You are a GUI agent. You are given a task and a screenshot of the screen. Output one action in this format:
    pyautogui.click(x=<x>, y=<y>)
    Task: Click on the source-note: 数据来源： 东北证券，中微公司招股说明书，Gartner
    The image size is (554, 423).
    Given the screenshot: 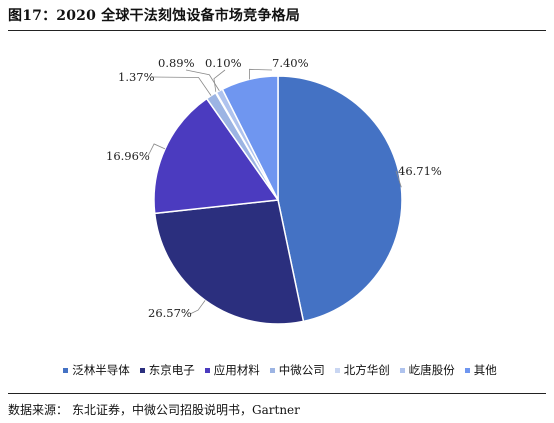 What is the action you would take?
    pyautogui.click(x=156, y=409)
    